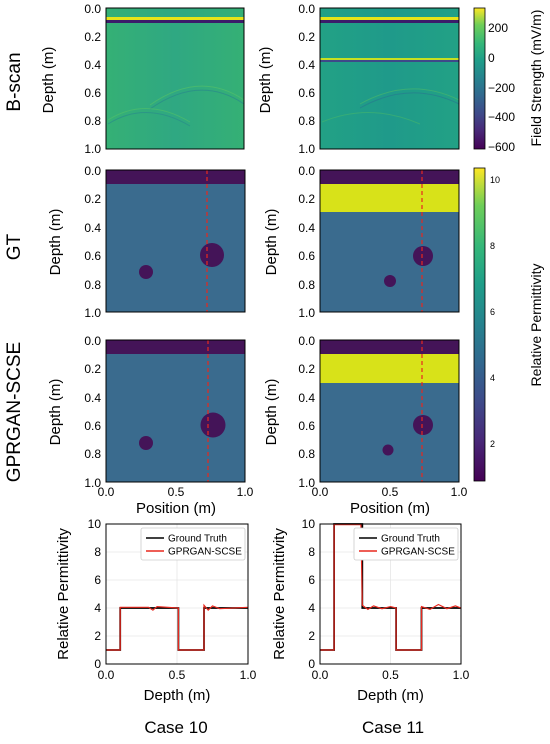 This screenshot has height=744, width=550. Describe the element at coordinates (14, 412) in the screenshot. I see `row-label-gprgan: GPRGAN-SCSE` at that location.